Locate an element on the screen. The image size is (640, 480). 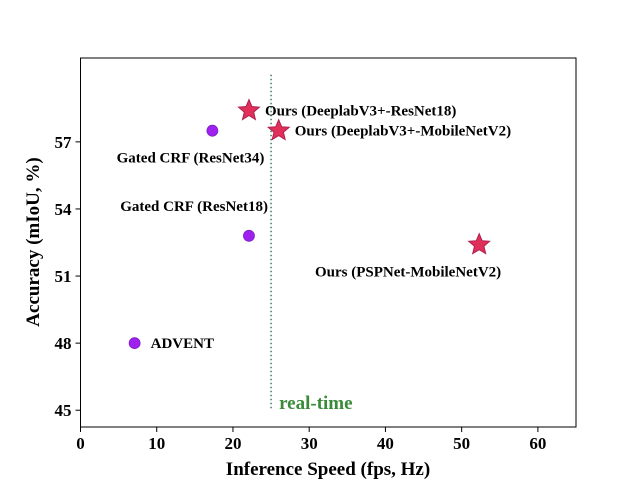
real-time-label: real-time is located at coordinates (316, 403).